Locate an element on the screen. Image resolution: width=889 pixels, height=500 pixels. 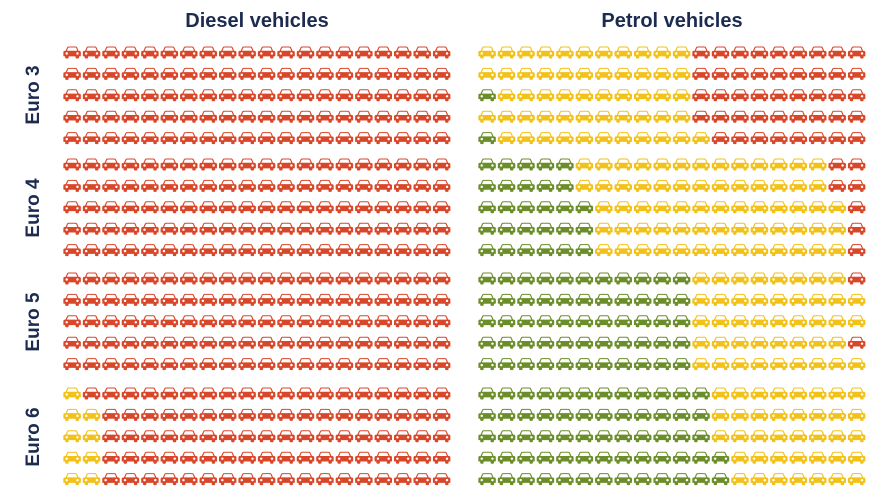
row-label-euro-3: Euro 3 is located at coordinates (33, 94).